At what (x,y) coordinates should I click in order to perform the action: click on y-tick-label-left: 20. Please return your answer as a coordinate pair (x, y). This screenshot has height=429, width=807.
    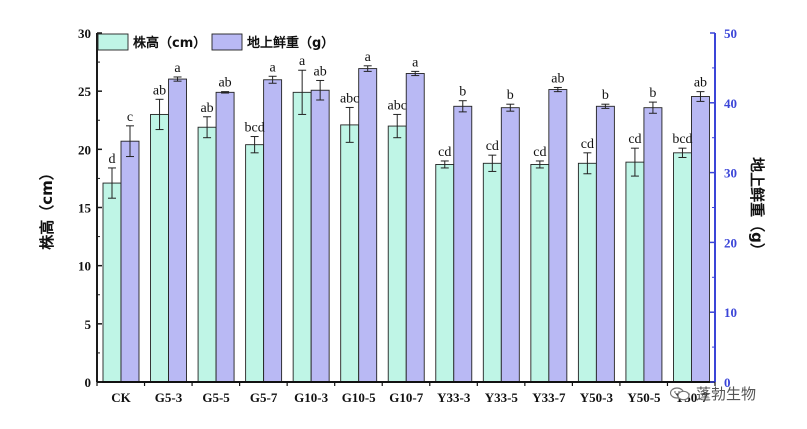
    Looking at the image, I should click on (84, 149).